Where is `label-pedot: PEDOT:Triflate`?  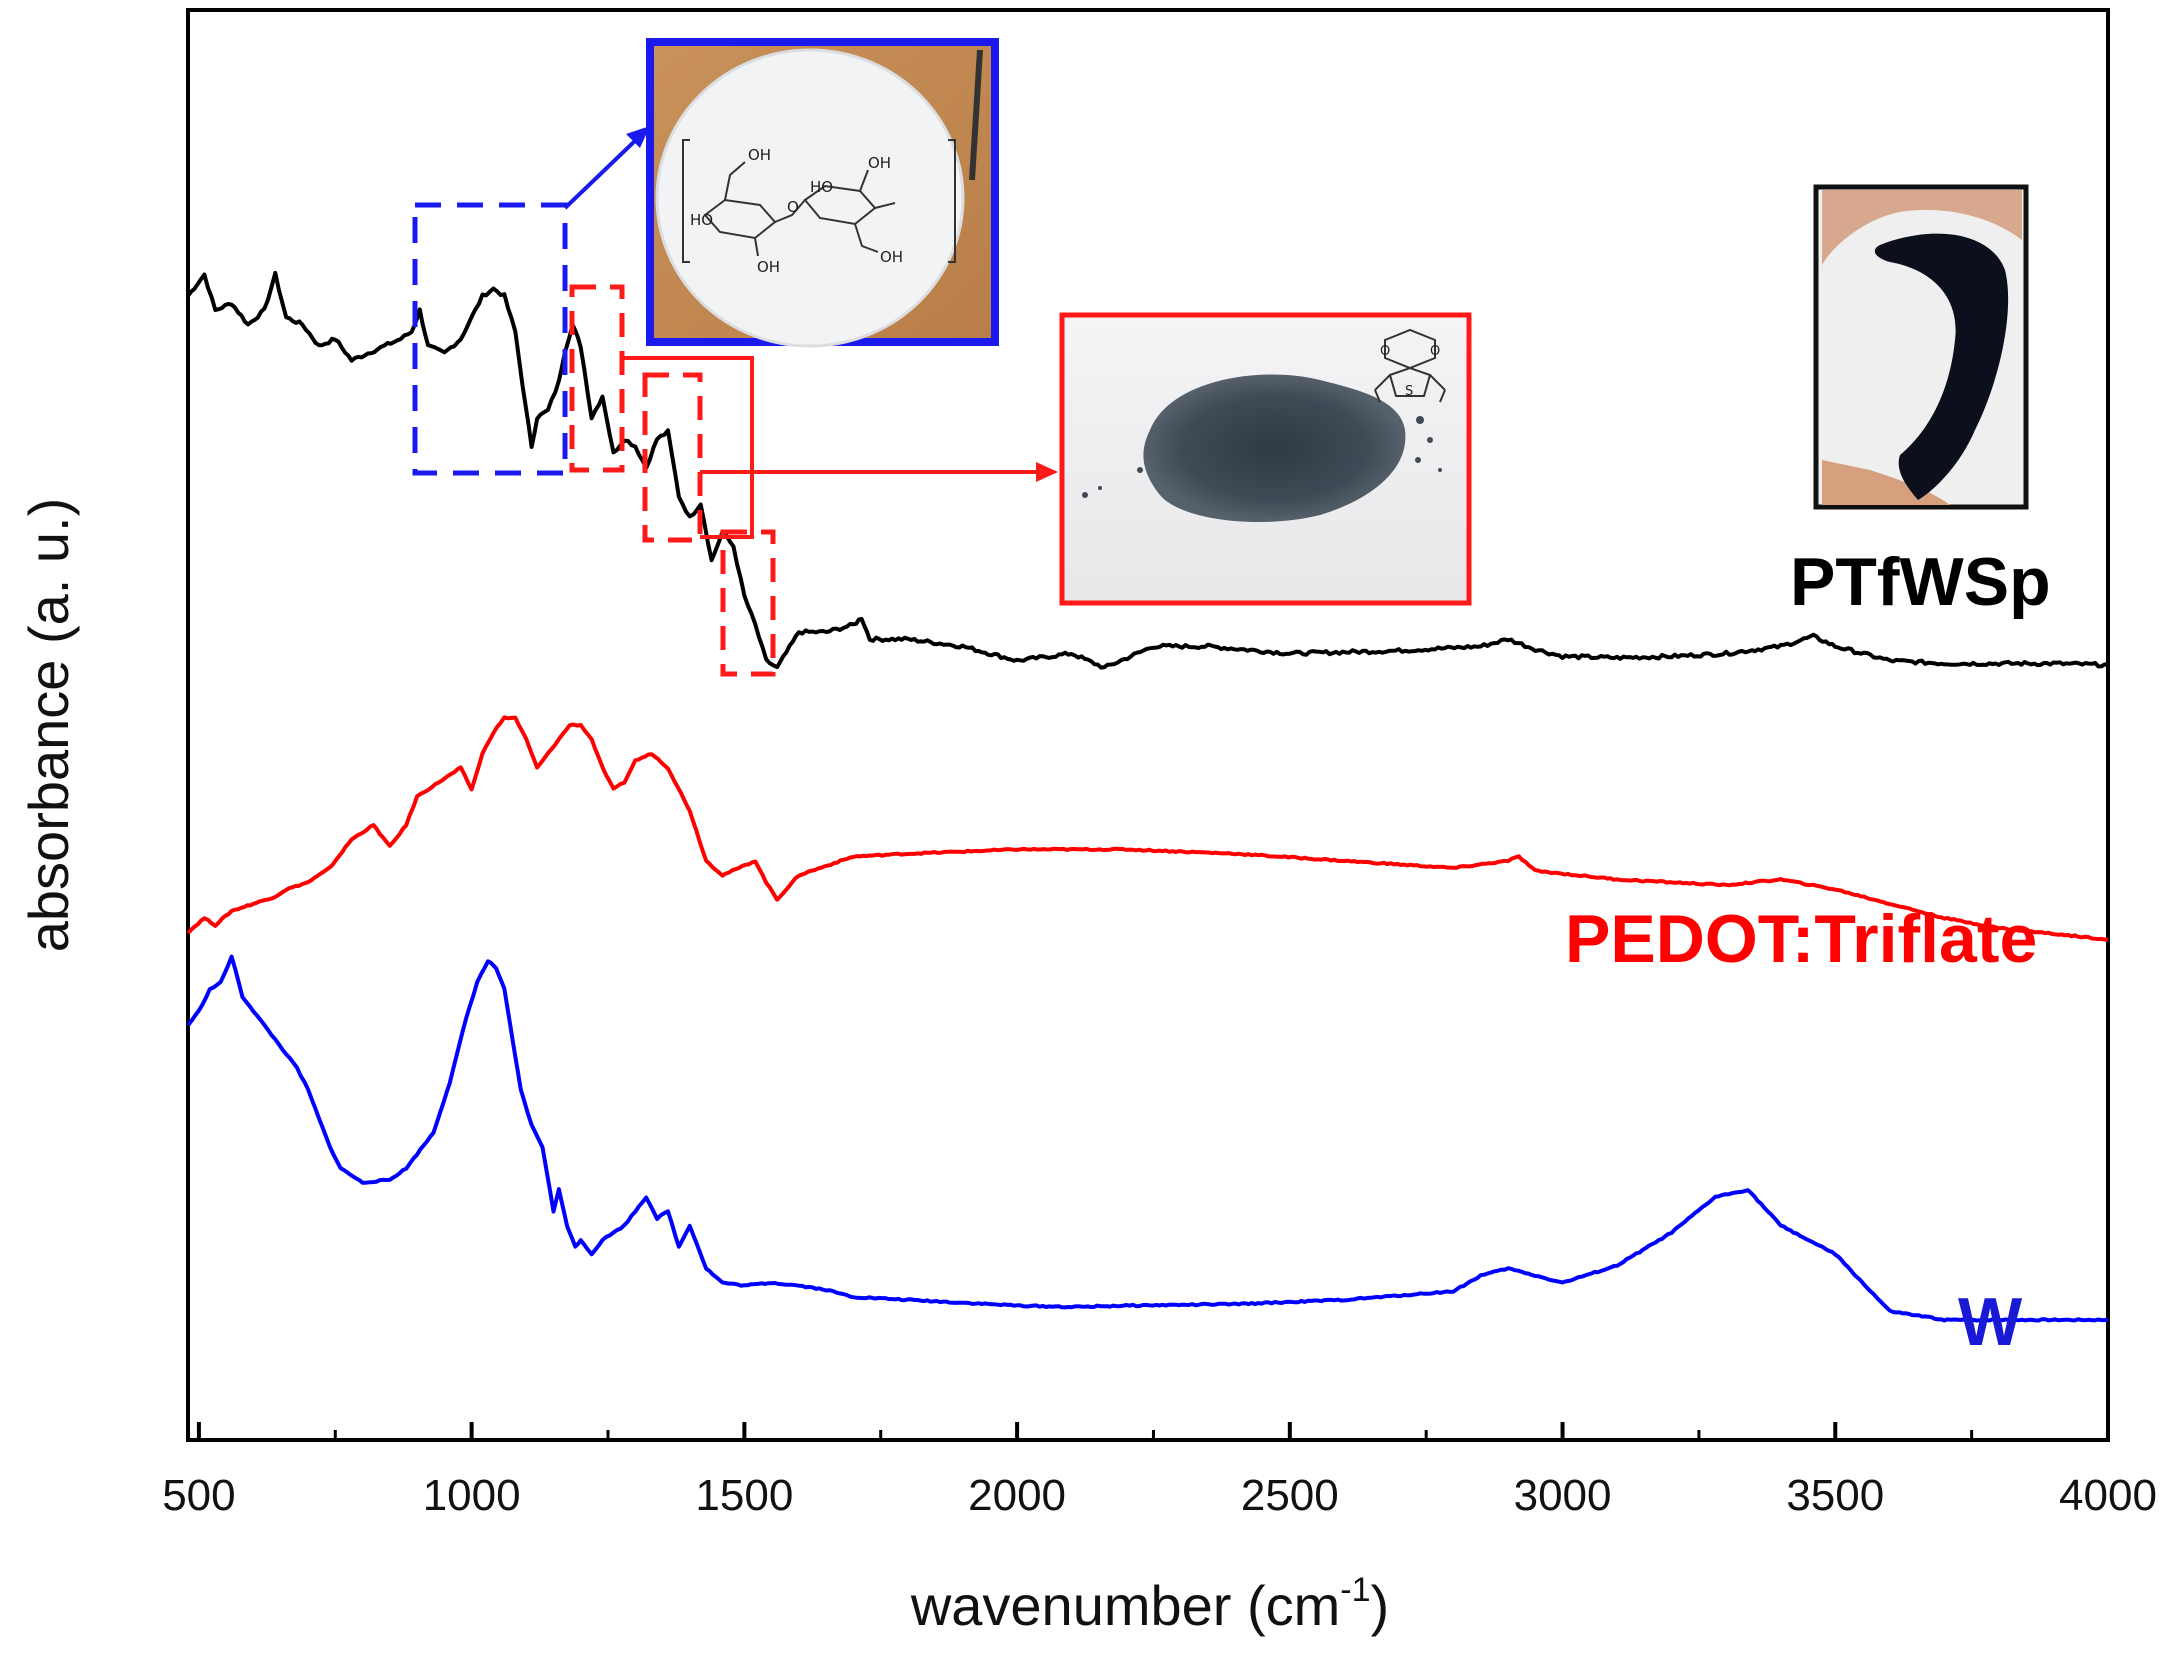 label-pedot: PEDOT:Triflate is located at coordinates (1801, 939).